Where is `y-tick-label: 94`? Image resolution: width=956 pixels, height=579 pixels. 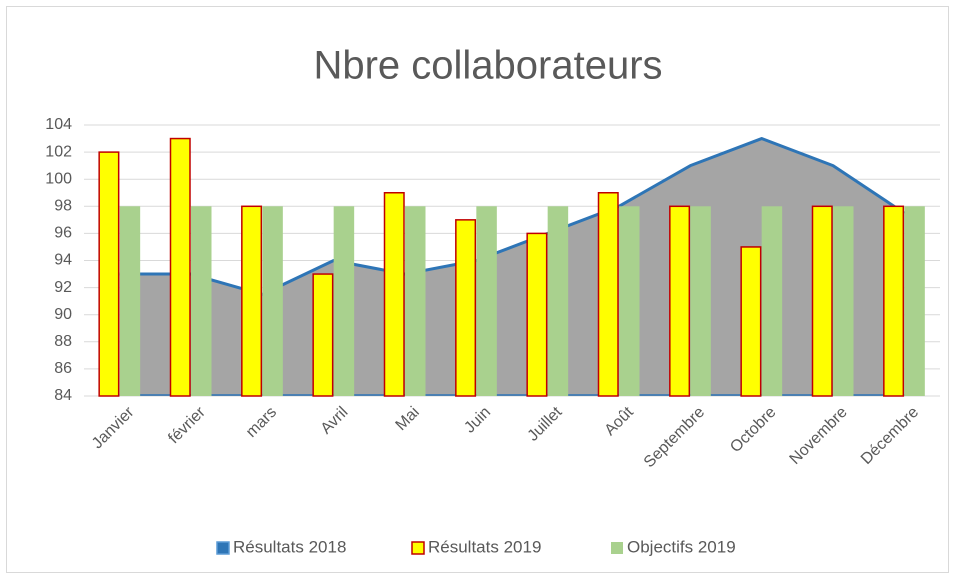 y-tick-label: 94 is located at coordinates (63, 260).